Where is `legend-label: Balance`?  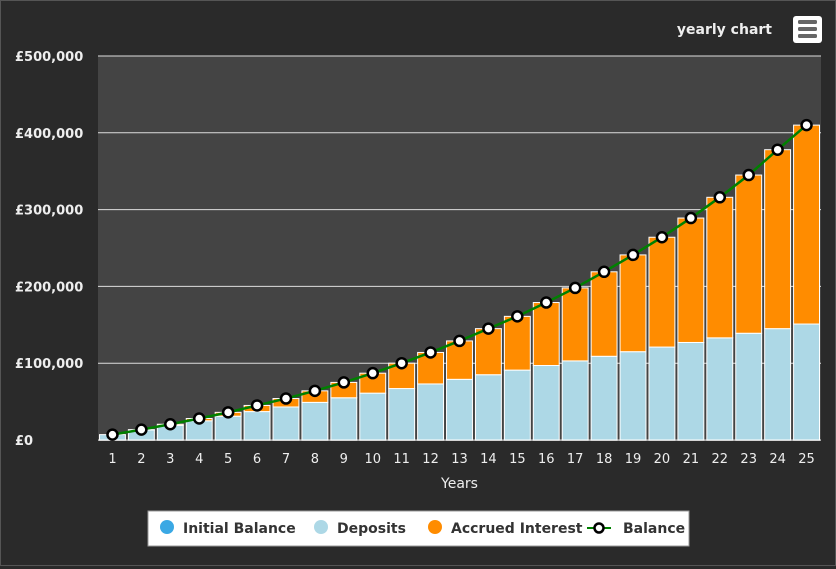 legend-label: Balance is located at coordinates (654, 529).